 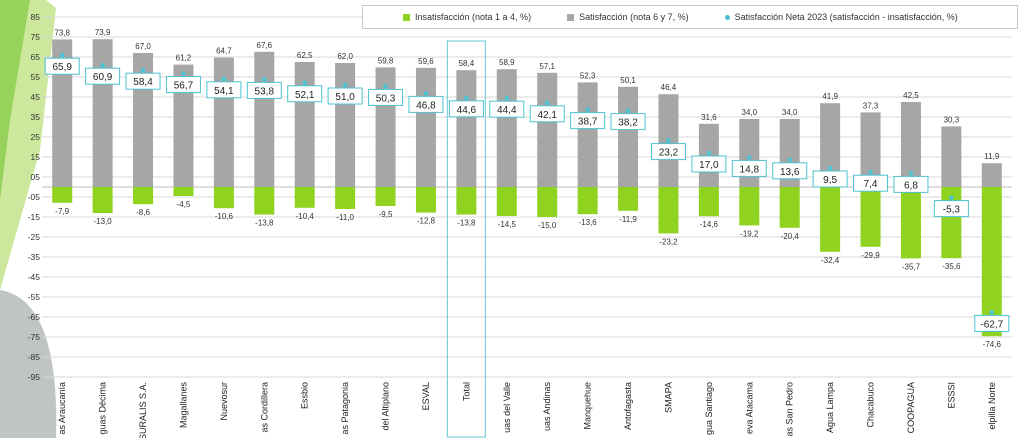 I want to click on label-insatisfaccion: -19,2, so click(x=749, y=233).